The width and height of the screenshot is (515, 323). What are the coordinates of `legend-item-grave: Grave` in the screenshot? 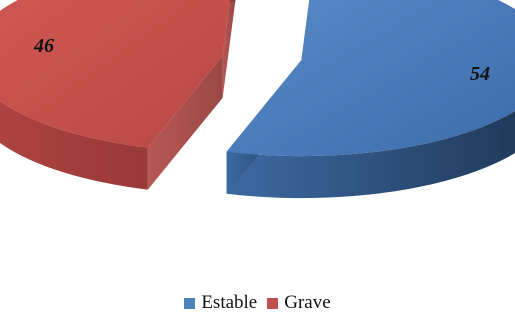 It's located at (299, 303).